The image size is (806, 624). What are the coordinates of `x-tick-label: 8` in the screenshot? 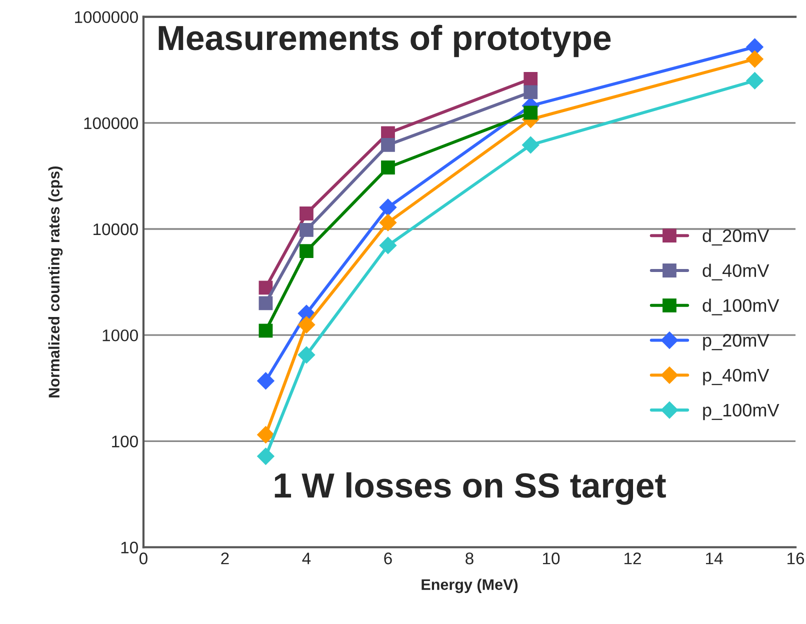 It's located at (470, 558).